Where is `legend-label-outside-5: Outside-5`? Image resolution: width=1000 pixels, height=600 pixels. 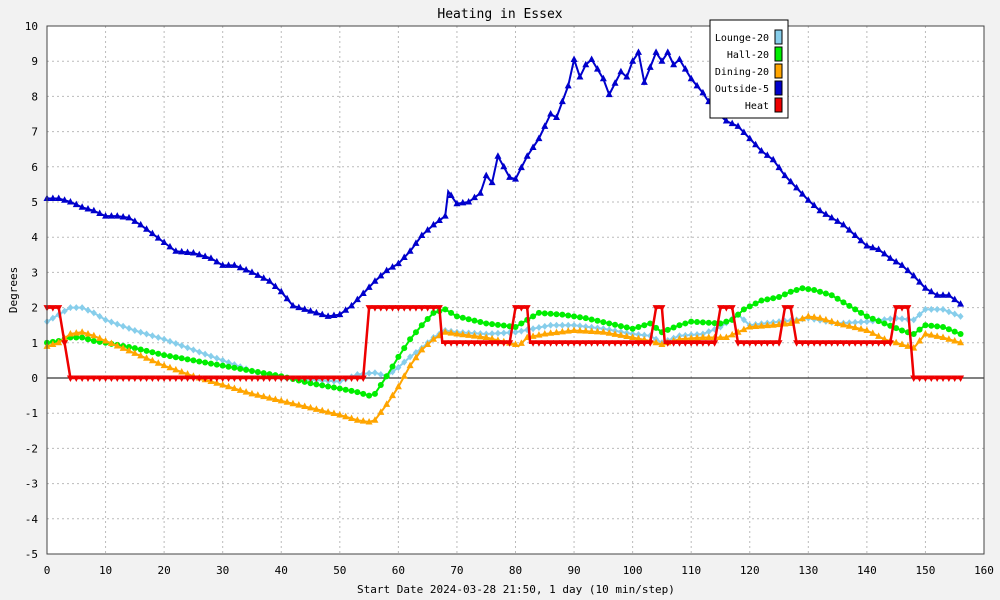
legend-label-outside-5: Outside-5 is located at coordinates (742, 89).